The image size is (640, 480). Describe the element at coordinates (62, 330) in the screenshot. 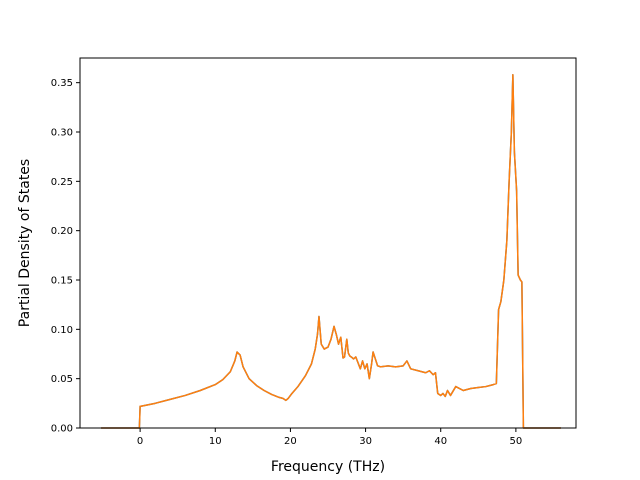

I see `y-tick-label: 0.10` at that location.